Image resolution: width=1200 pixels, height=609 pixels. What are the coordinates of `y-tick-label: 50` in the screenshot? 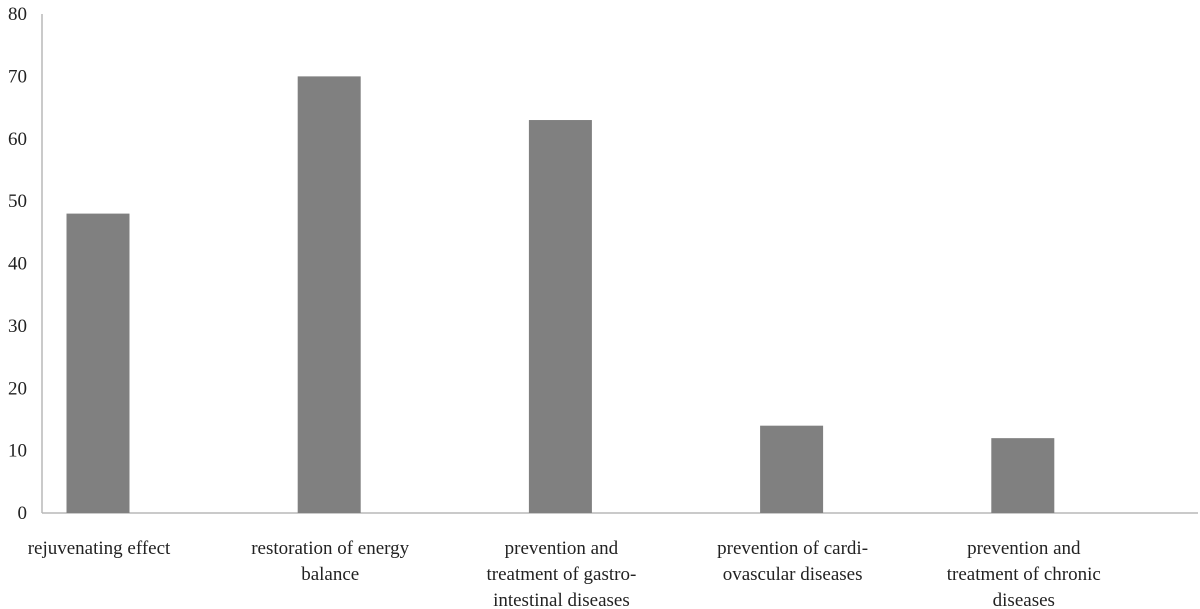 It's located at (17, 201).